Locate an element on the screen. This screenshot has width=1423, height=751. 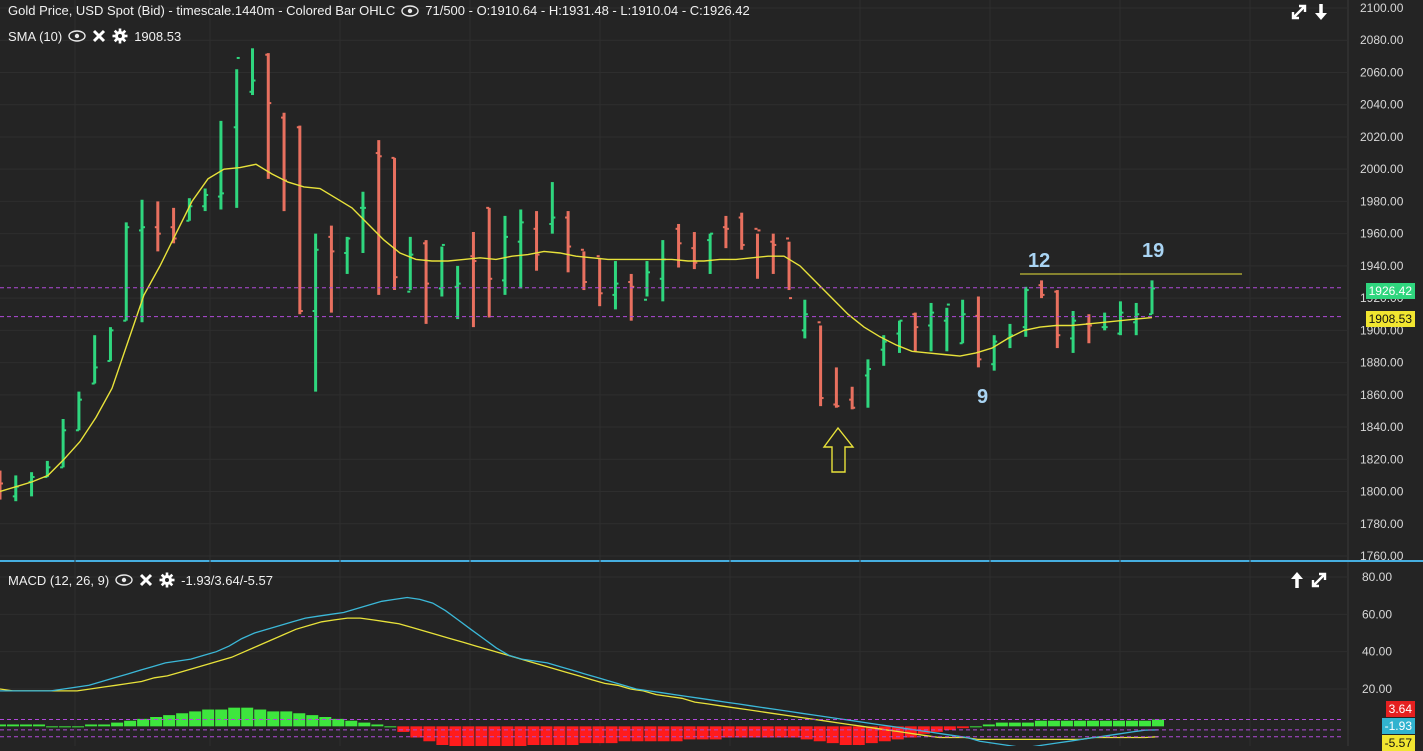
price-tick-label: 1880.00 is located at coordinates (1382, 363).